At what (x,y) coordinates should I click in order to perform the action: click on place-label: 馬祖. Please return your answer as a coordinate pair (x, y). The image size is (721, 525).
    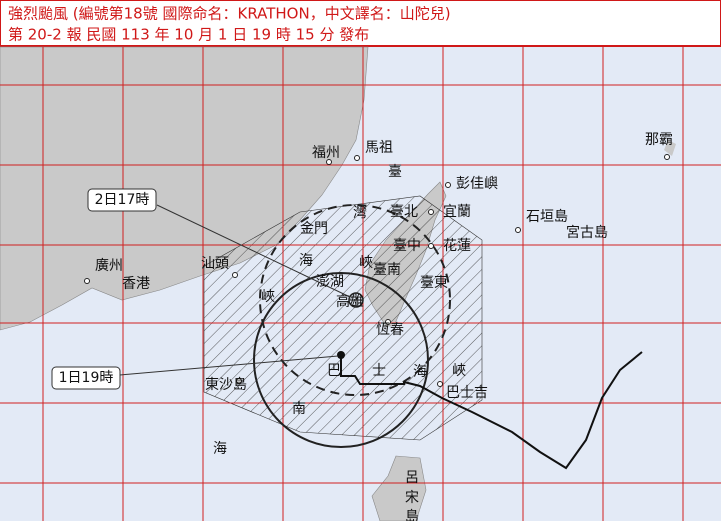
    Looking at the image, I should click on (379, 148).